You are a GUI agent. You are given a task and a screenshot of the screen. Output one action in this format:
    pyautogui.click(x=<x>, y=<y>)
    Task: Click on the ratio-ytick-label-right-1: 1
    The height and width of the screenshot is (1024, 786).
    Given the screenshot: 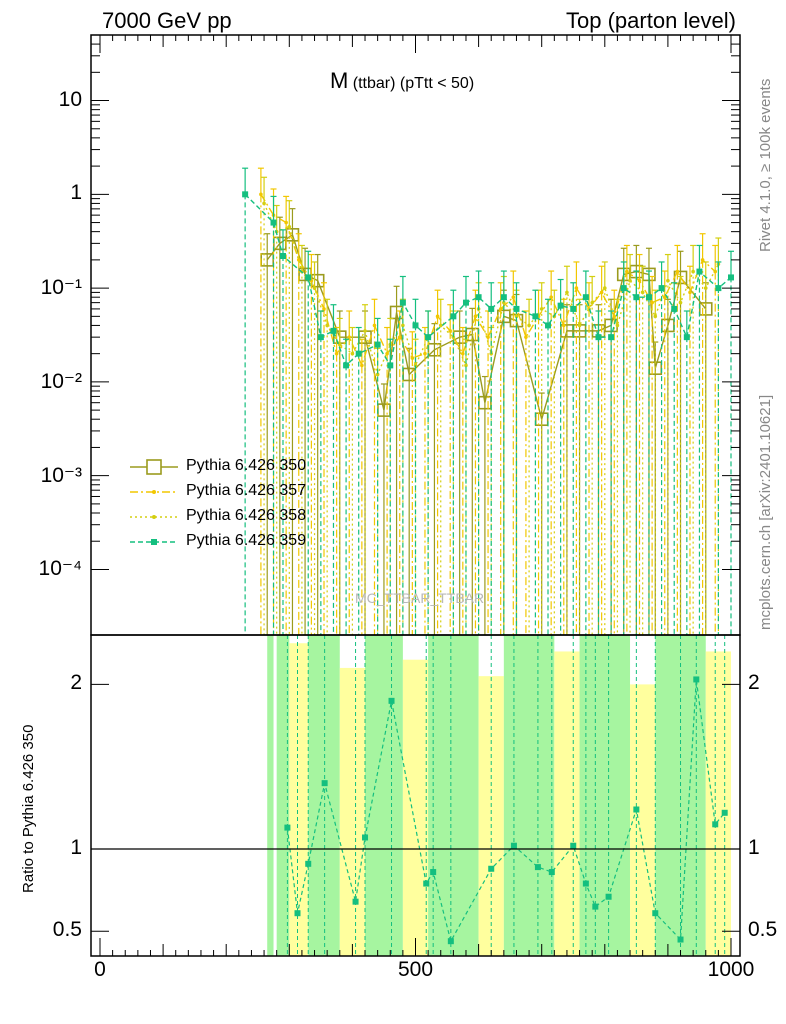 What is the action you would take?
    pyautogui.click(x=754, y=847)
    